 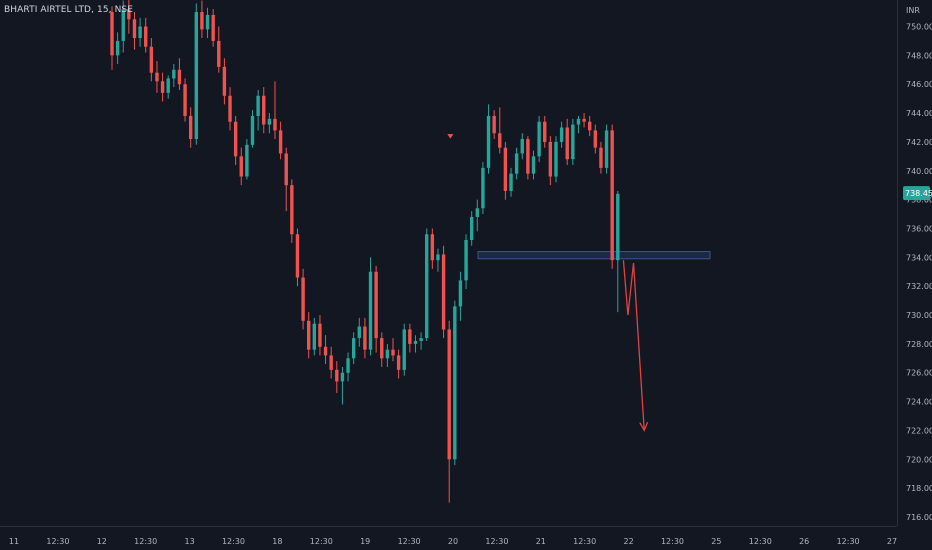 I want to click on x-tick-label: 21, so click(x=541, y=541).